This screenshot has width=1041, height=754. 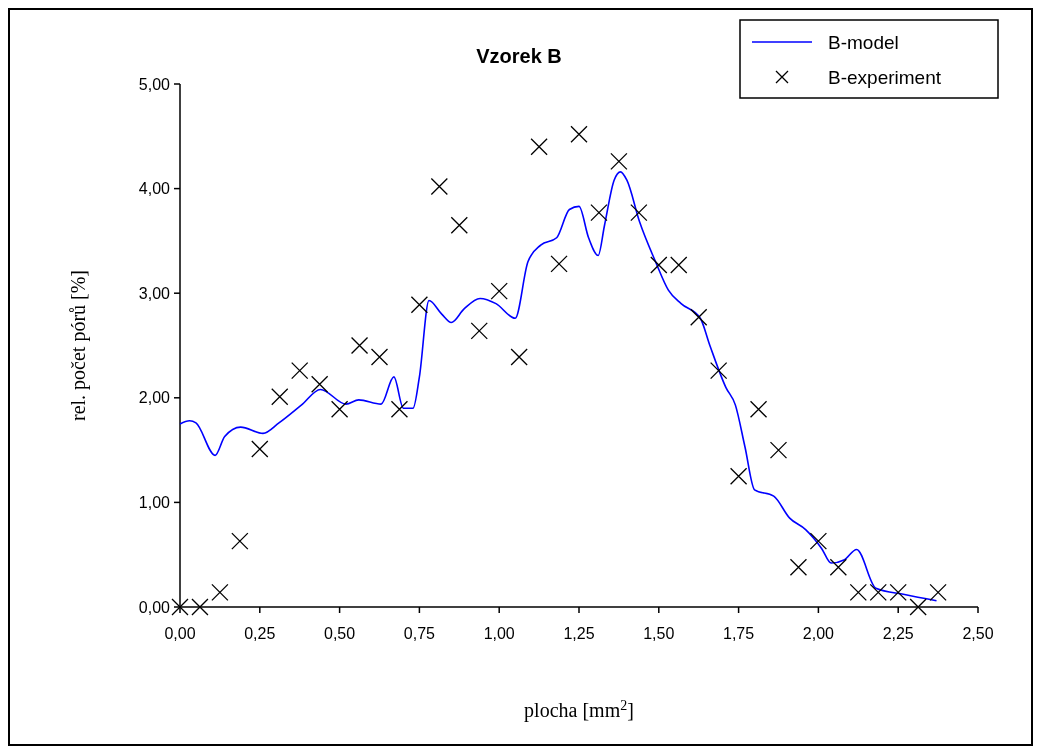 I want to click on legend-label: B-experiment, so click(x=885, y=77).